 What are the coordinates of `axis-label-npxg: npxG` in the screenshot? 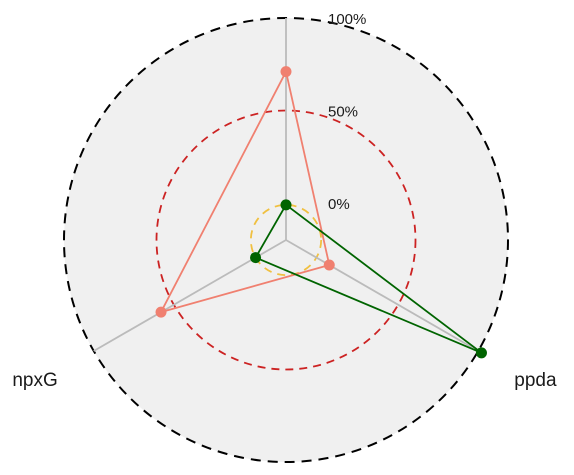 It's located at (34, 380).